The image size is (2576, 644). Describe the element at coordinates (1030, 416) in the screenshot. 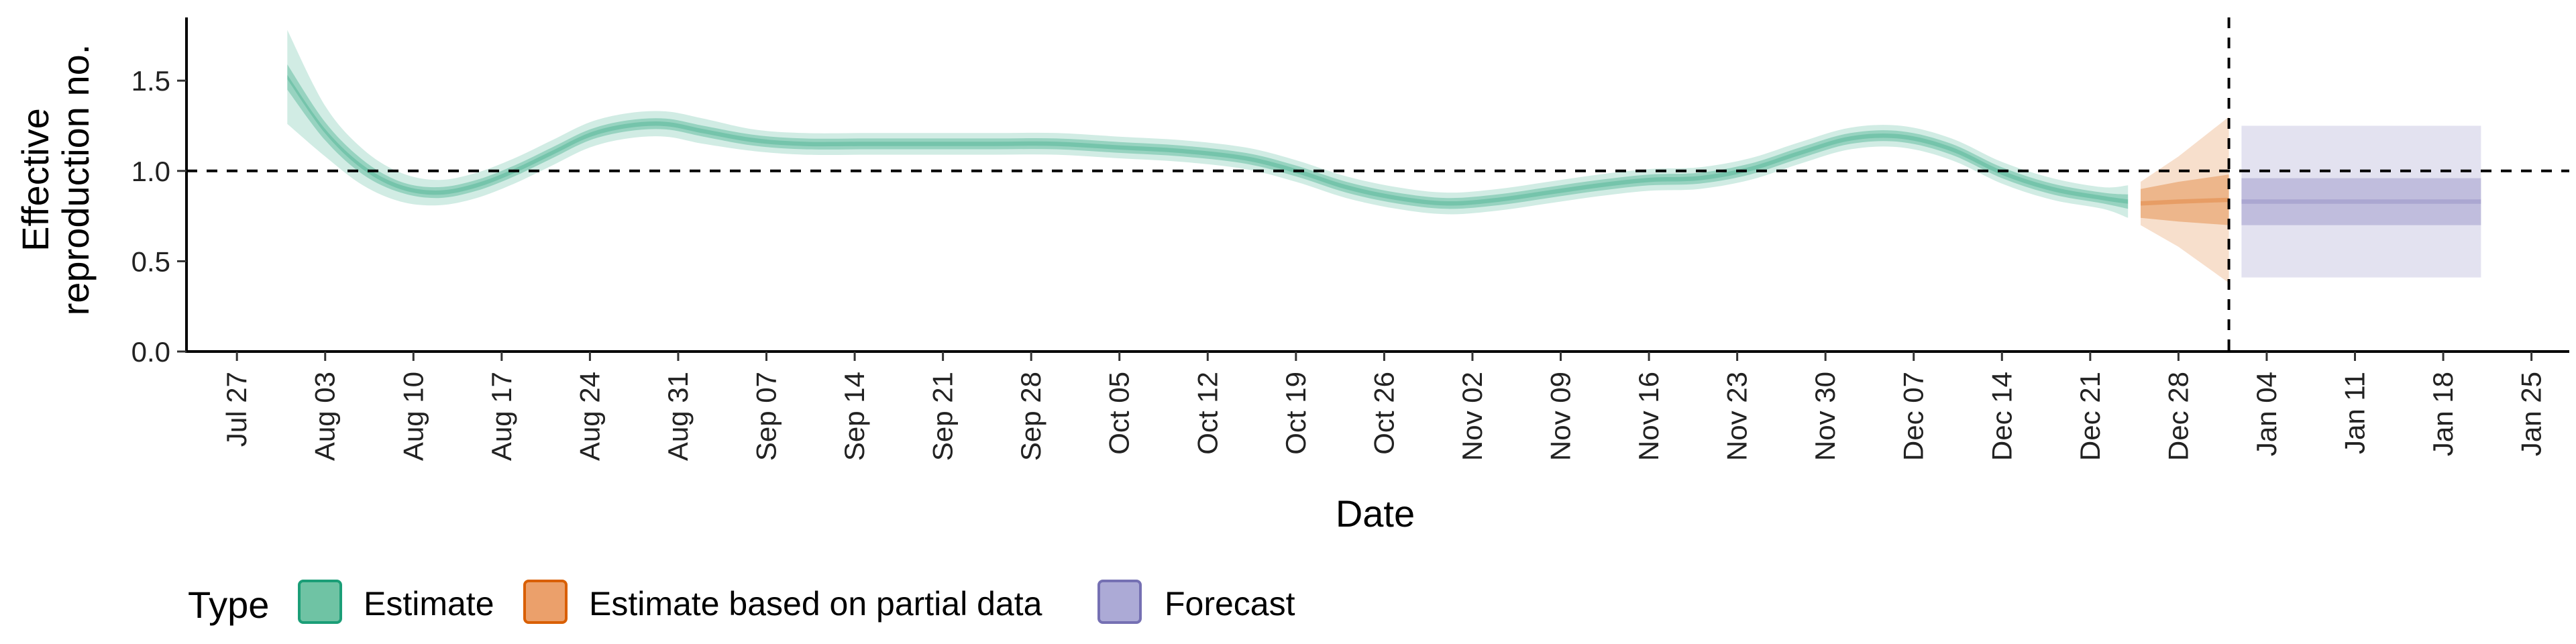

I see `x-tick-label: Sep 28` at that location.